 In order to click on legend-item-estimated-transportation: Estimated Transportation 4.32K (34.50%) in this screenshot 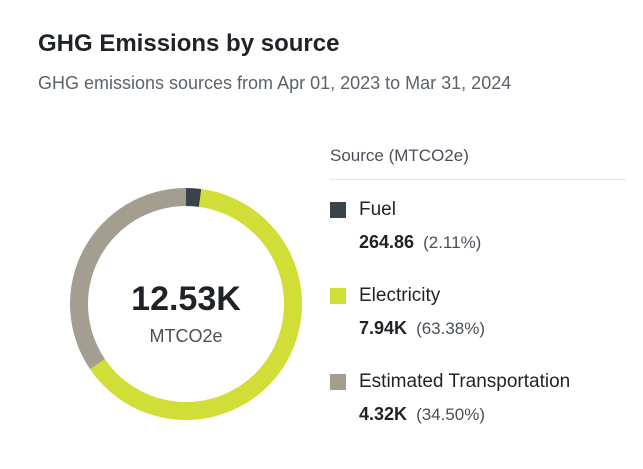, I will do `click(480, 397)`.